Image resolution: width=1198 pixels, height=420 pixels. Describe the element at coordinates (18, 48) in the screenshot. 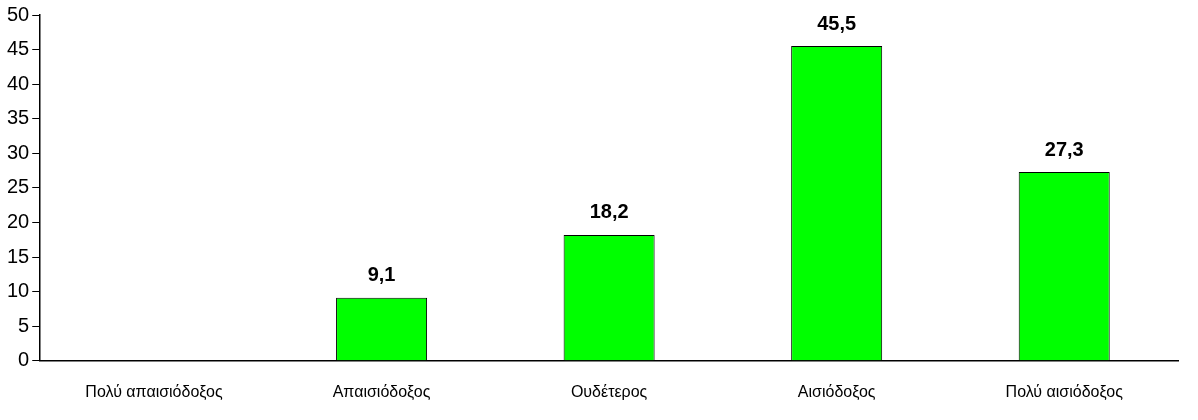

I see `y-tick-label: 45` at that location.